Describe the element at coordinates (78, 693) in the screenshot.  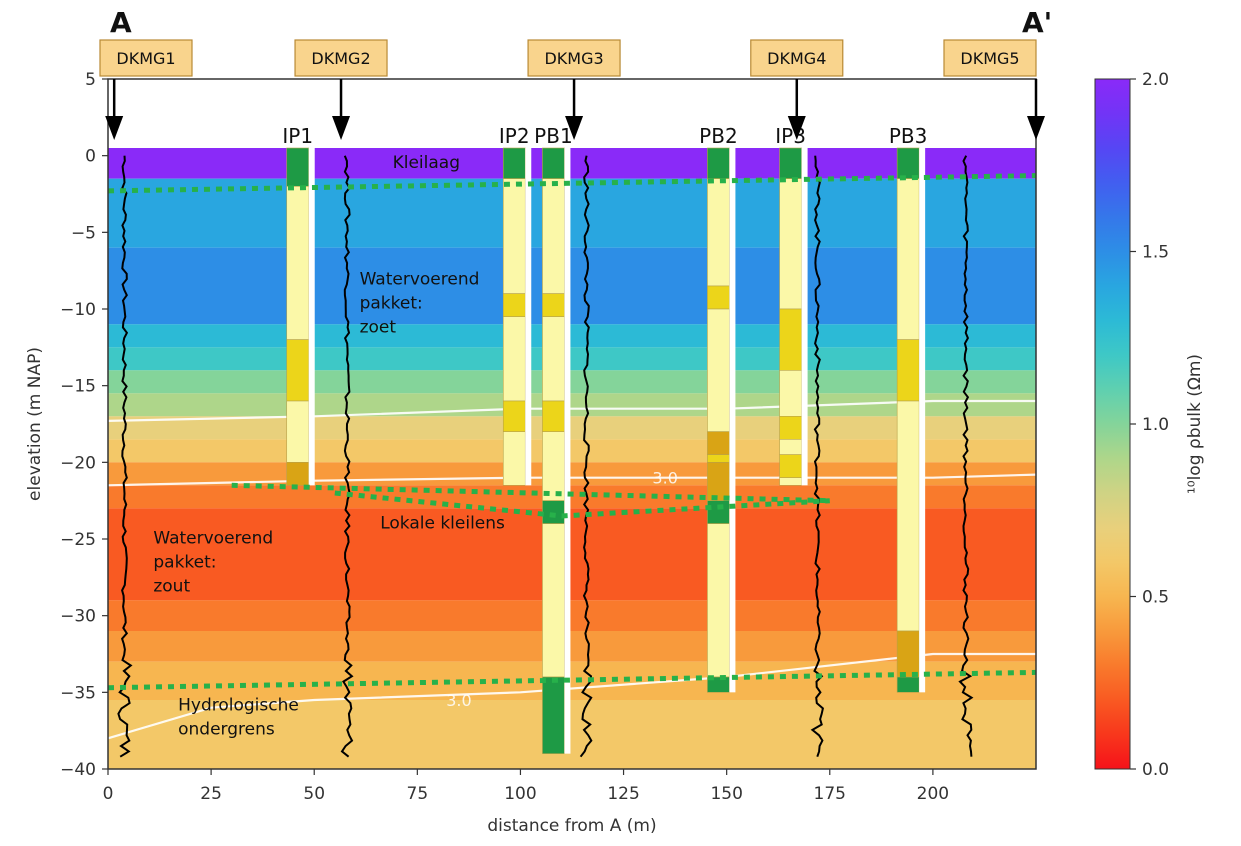
I see `y-tick-label: −35` at that location.